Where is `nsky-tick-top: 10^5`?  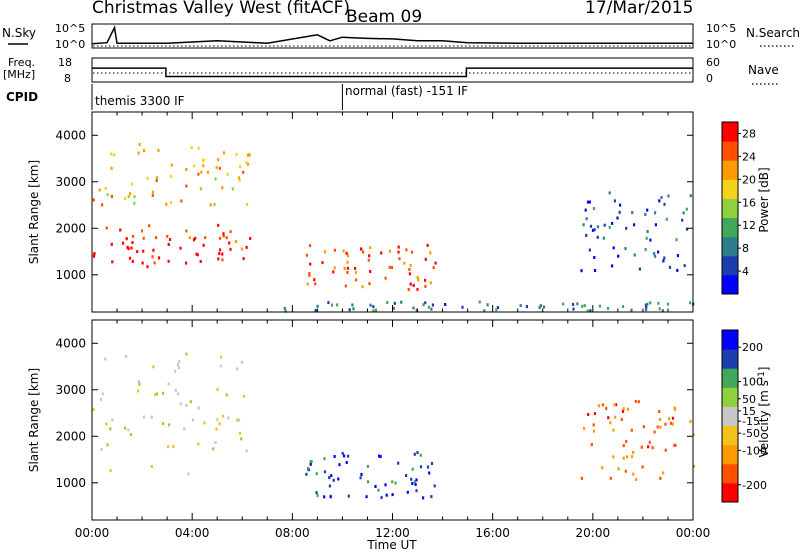
nsky-tick-top: 10^5 is located at coordinates (70, 28).